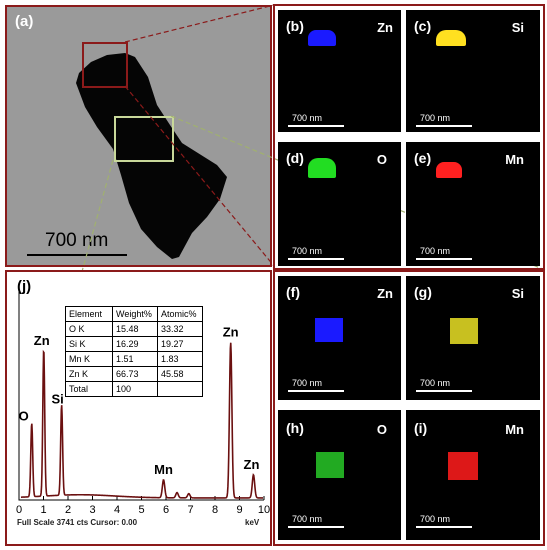  Describe the element at coordinates (307, 383) in the screenshot. I see `panel-f-scale-text: 700 nm` at that location.